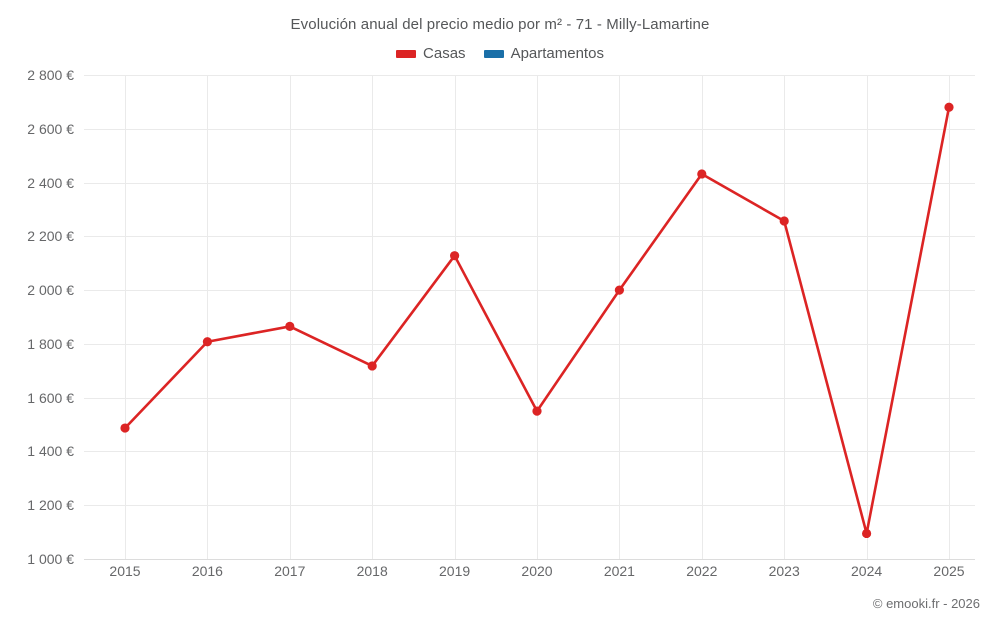  What do you see at coordinates (290, 571) in the screenshot?
I see `x-axis-tick-label: 2017` at bounding box center [290, 571].